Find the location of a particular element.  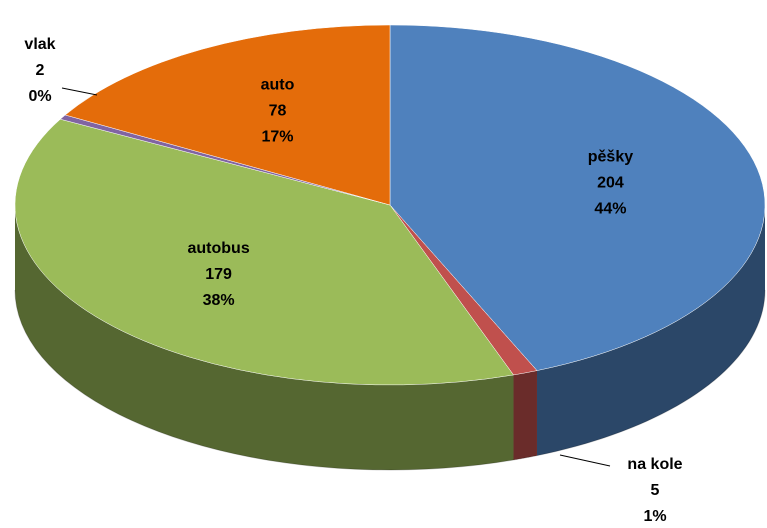

slice-value: 179 is located at coordinates (218, 274).